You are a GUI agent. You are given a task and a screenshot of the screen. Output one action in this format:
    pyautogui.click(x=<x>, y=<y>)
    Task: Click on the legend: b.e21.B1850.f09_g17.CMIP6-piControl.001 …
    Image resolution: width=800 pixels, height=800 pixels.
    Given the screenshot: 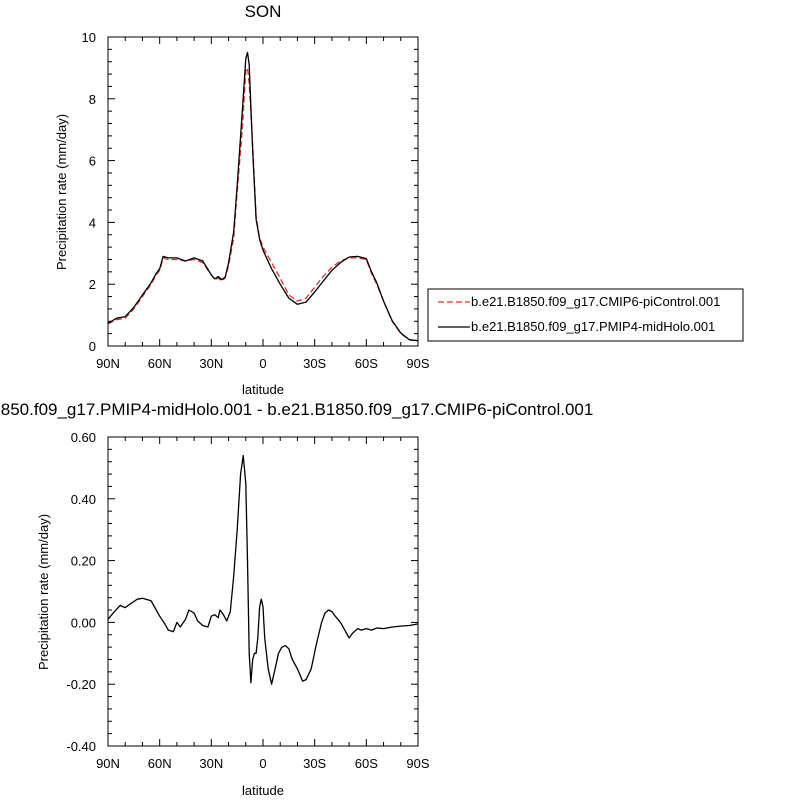 What is the action you would take?
    pyautogui.click(x=585, y=315)
    